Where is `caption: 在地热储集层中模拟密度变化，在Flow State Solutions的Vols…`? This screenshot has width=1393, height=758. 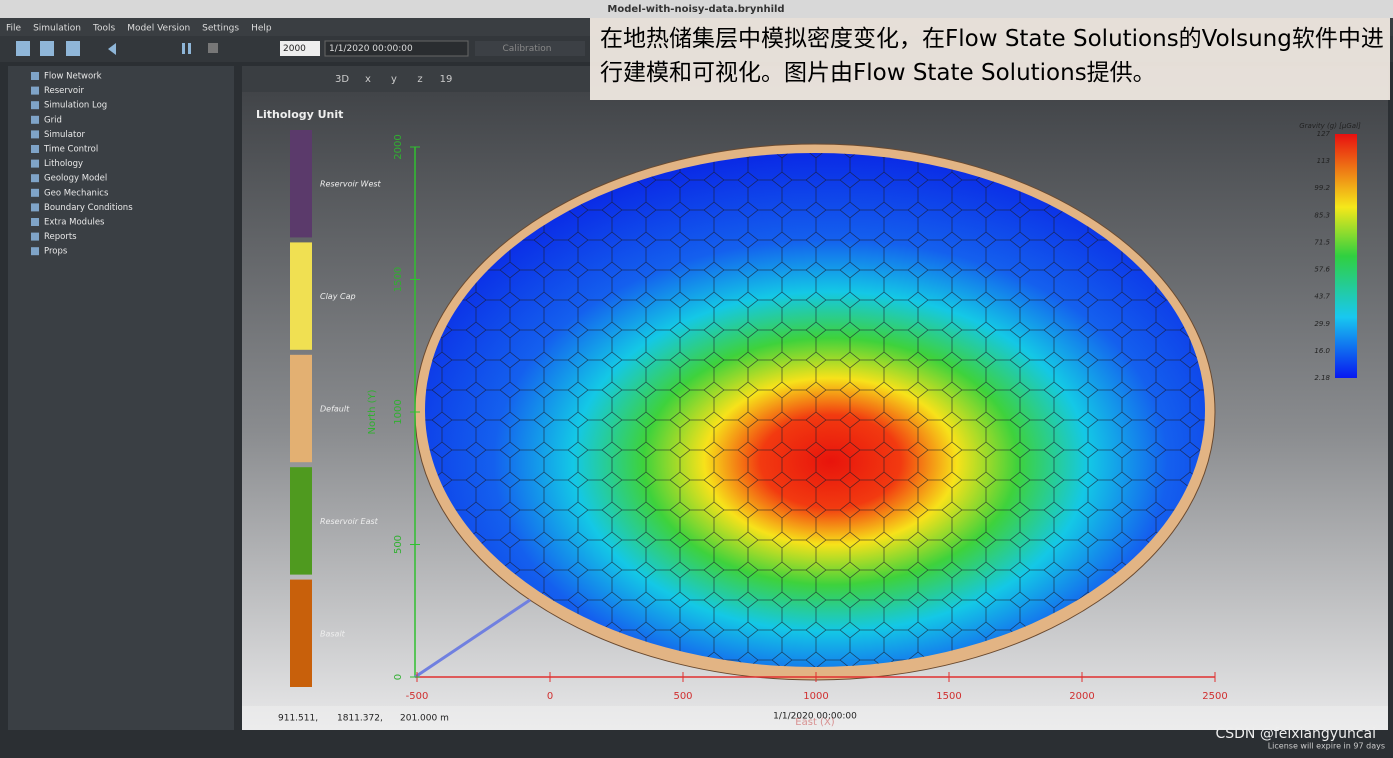
caption: 在地热储集层中模拟密度变化，在Flow State Solutions的Vols… is located at coordinates (992, 56).